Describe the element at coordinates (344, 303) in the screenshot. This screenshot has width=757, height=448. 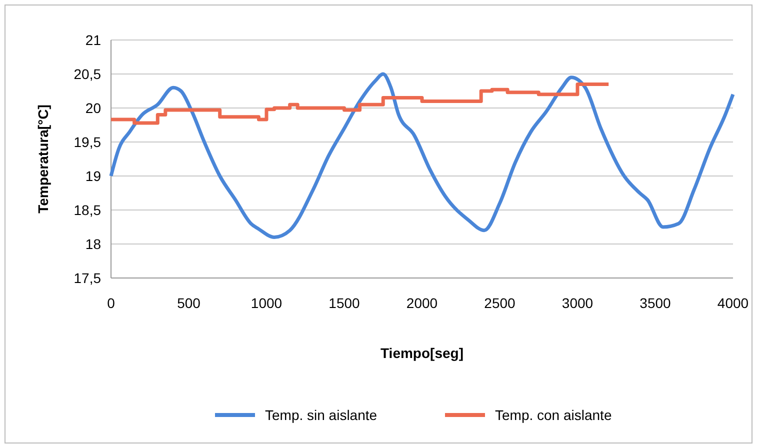
I see `x-tick-label: 1500` at that location.